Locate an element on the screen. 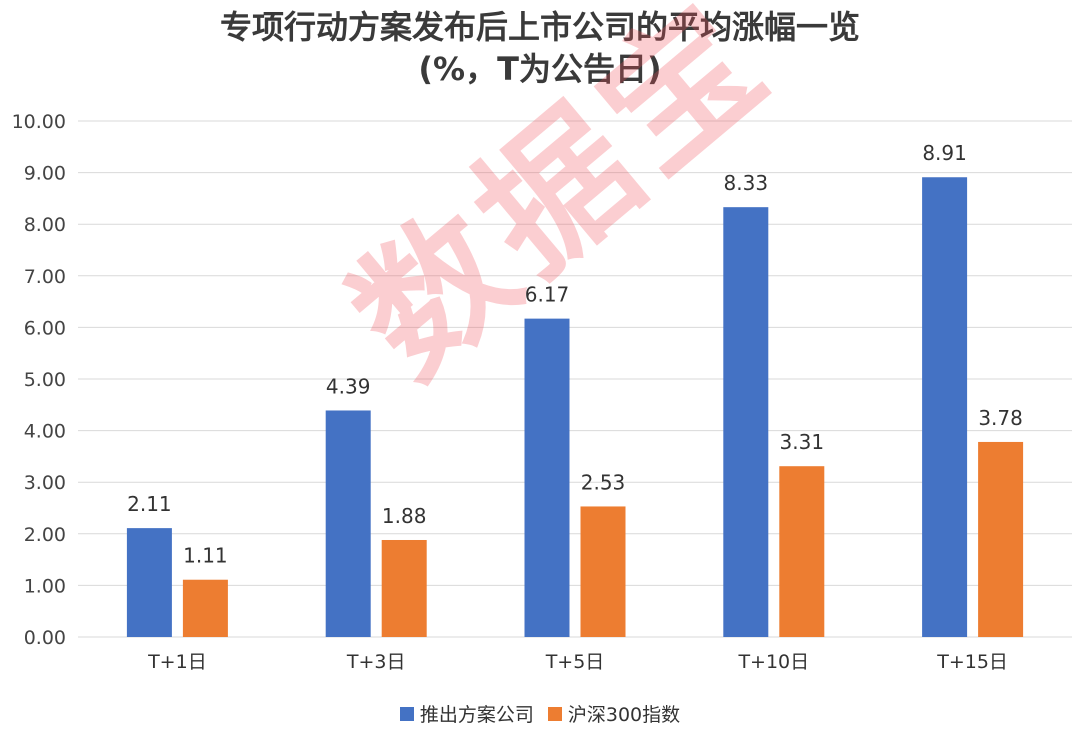 This screenshot has height=734, width=1080. data-label: 1.11 is located at coordinates (205, 556).